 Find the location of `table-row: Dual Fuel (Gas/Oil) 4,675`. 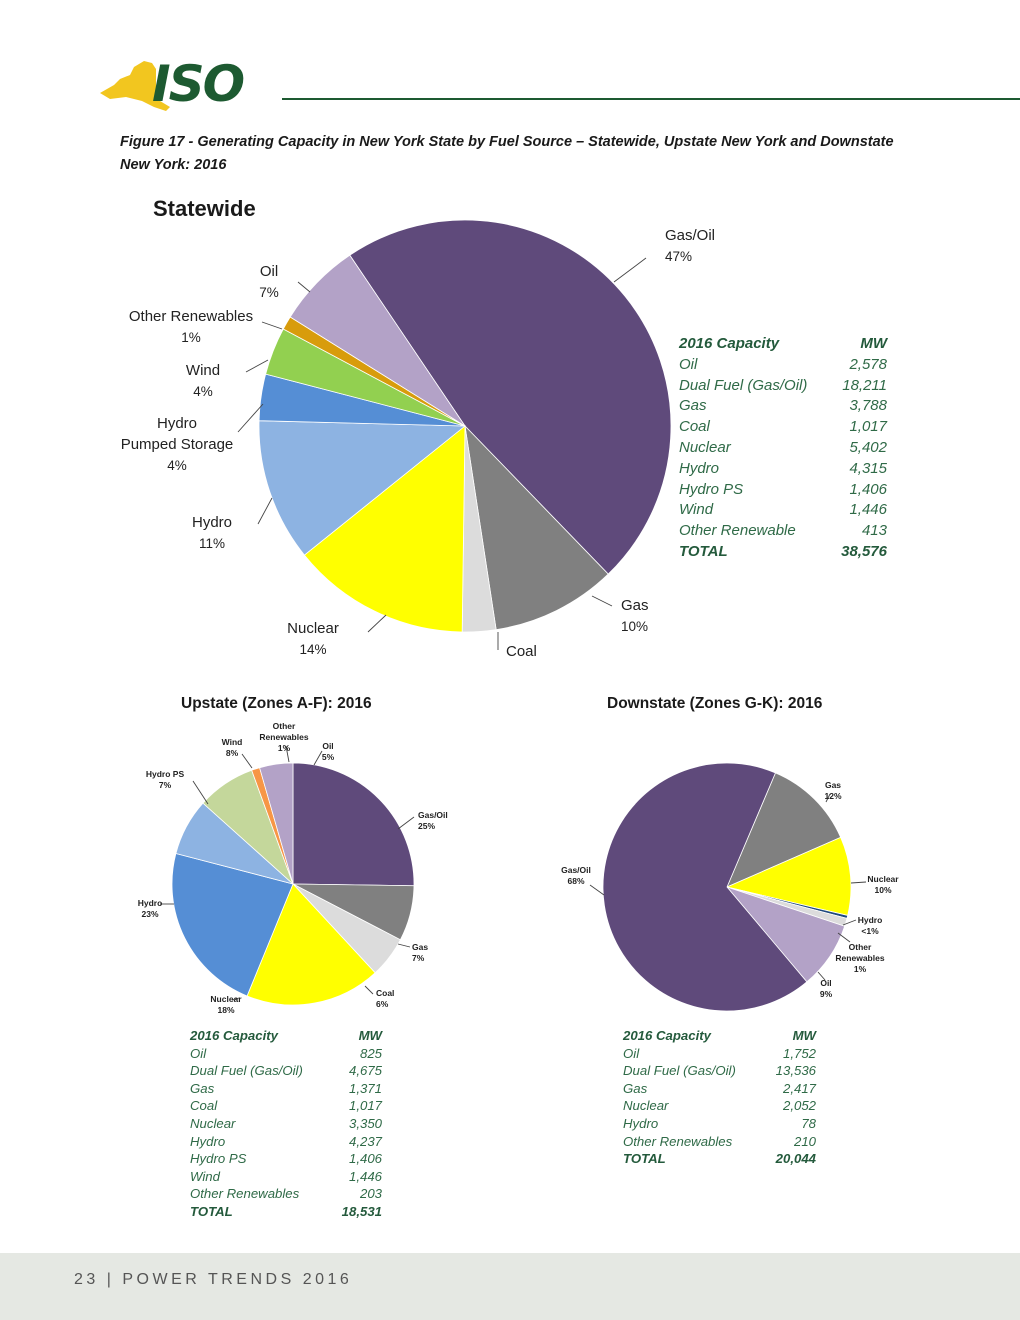

table-row: Dual Fuel (Gas/Oil) 4,675 is located at coordinates (286, 1072).